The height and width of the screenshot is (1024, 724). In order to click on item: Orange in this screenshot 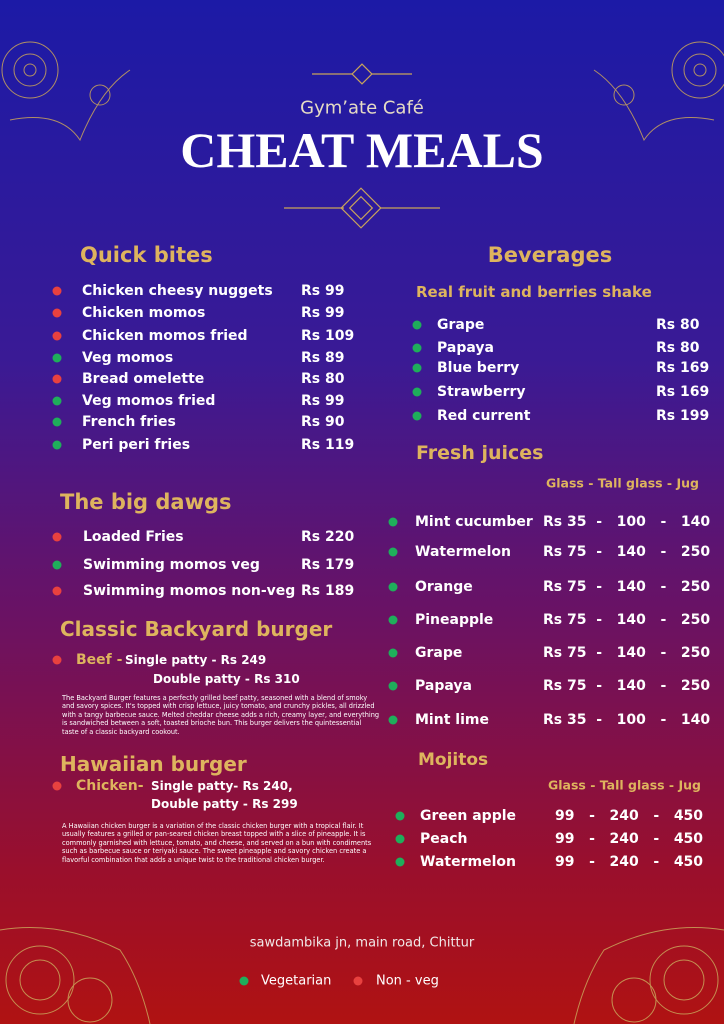, I will do `click(444, 587)`.